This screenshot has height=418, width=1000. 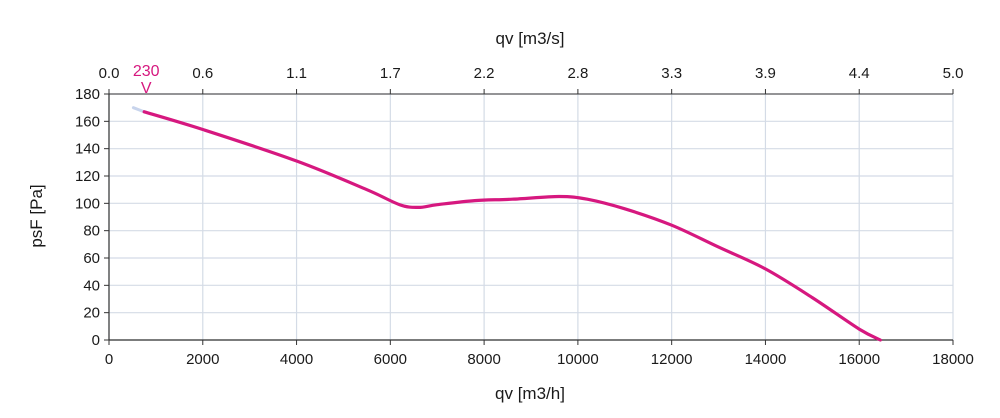 What do you see at coordinates (87, 176) in the screenshot?
I see `y-tick-label: 120` at bounding box center [87, 176].